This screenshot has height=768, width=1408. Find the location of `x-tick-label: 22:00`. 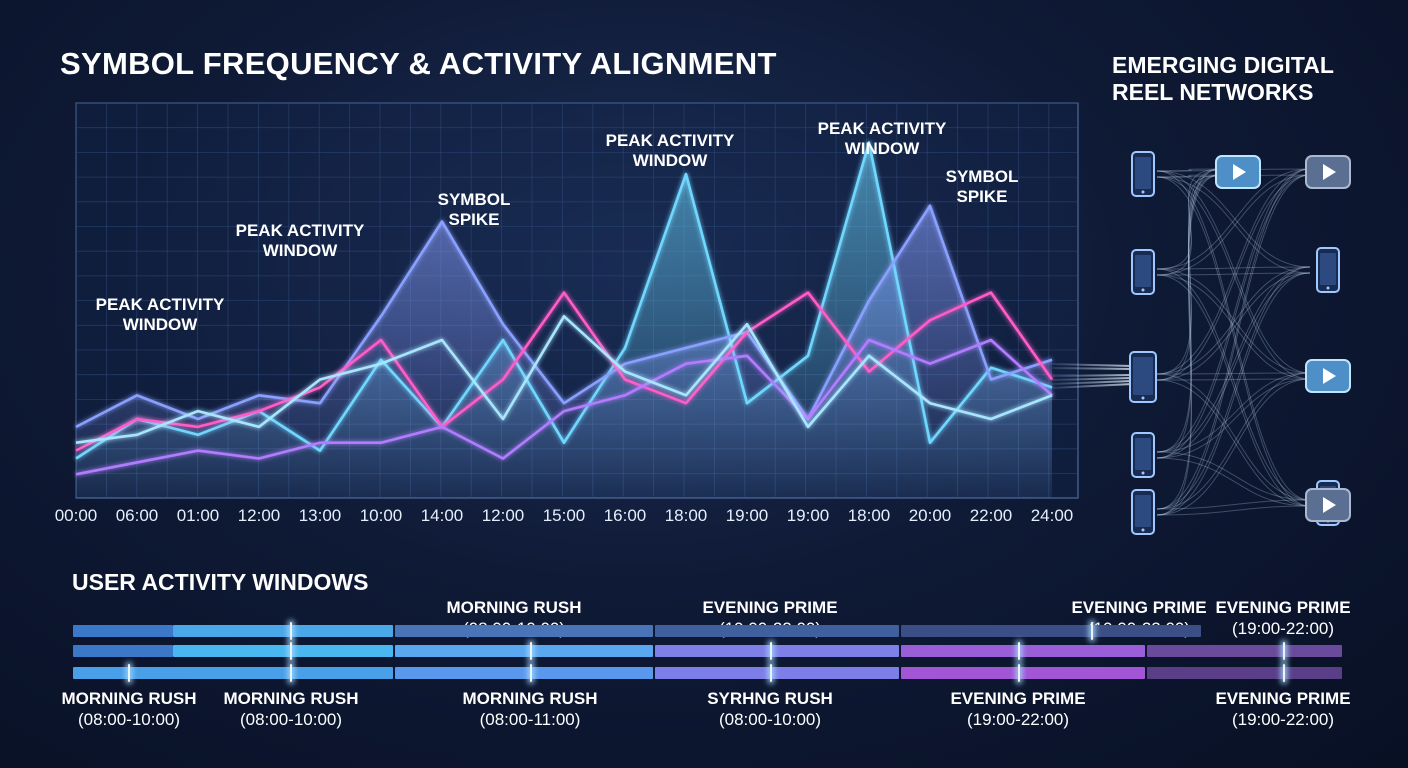

x-tick-label: 22:00 is located at coordinates (991, 515).